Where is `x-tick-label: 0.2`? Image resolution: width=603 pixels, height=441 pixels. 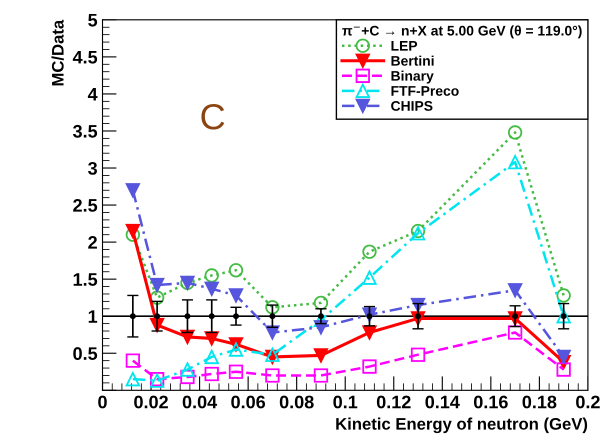
x-tick-label: 0.2 is located at coordinates (588, 402).